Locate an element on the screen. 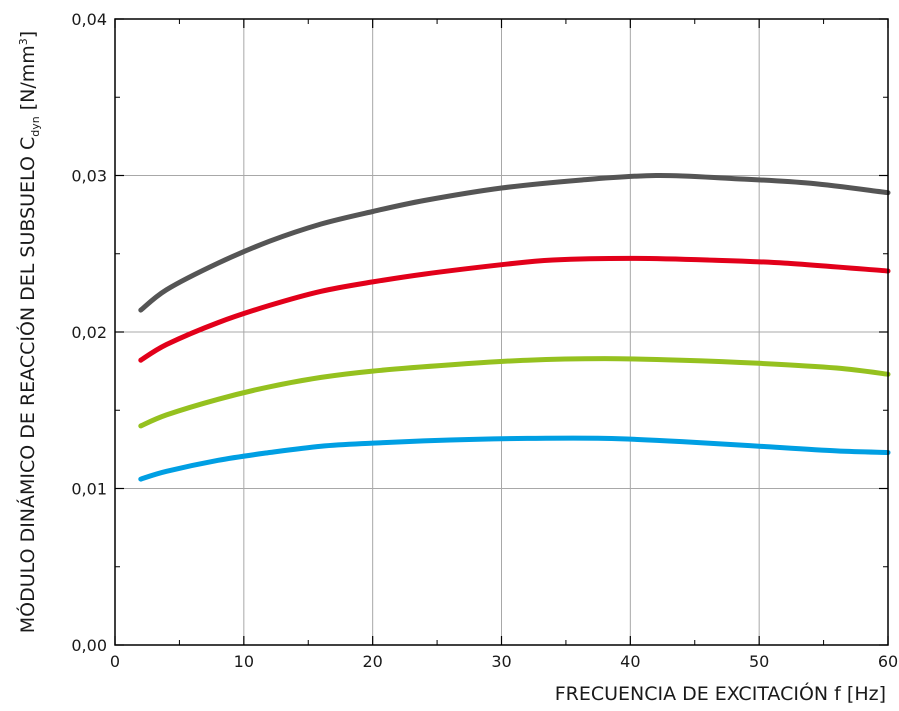  x-tick-label: 50 is located at coordinates (759, 661).